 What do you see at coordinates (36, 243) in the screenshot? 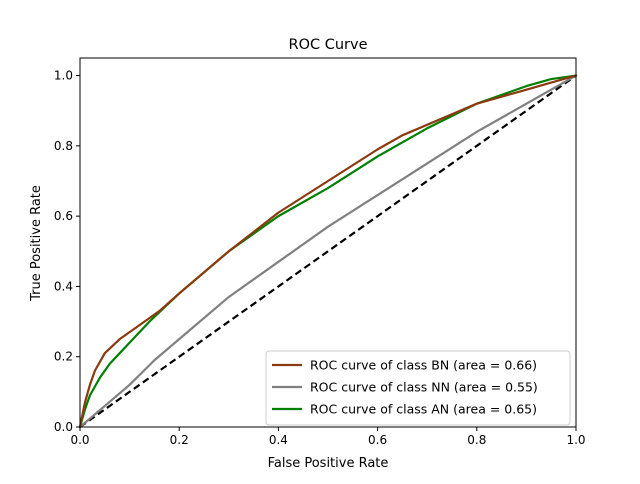
I see `y-axis-label: True Positive Rate` at bounding box center [36, 243].